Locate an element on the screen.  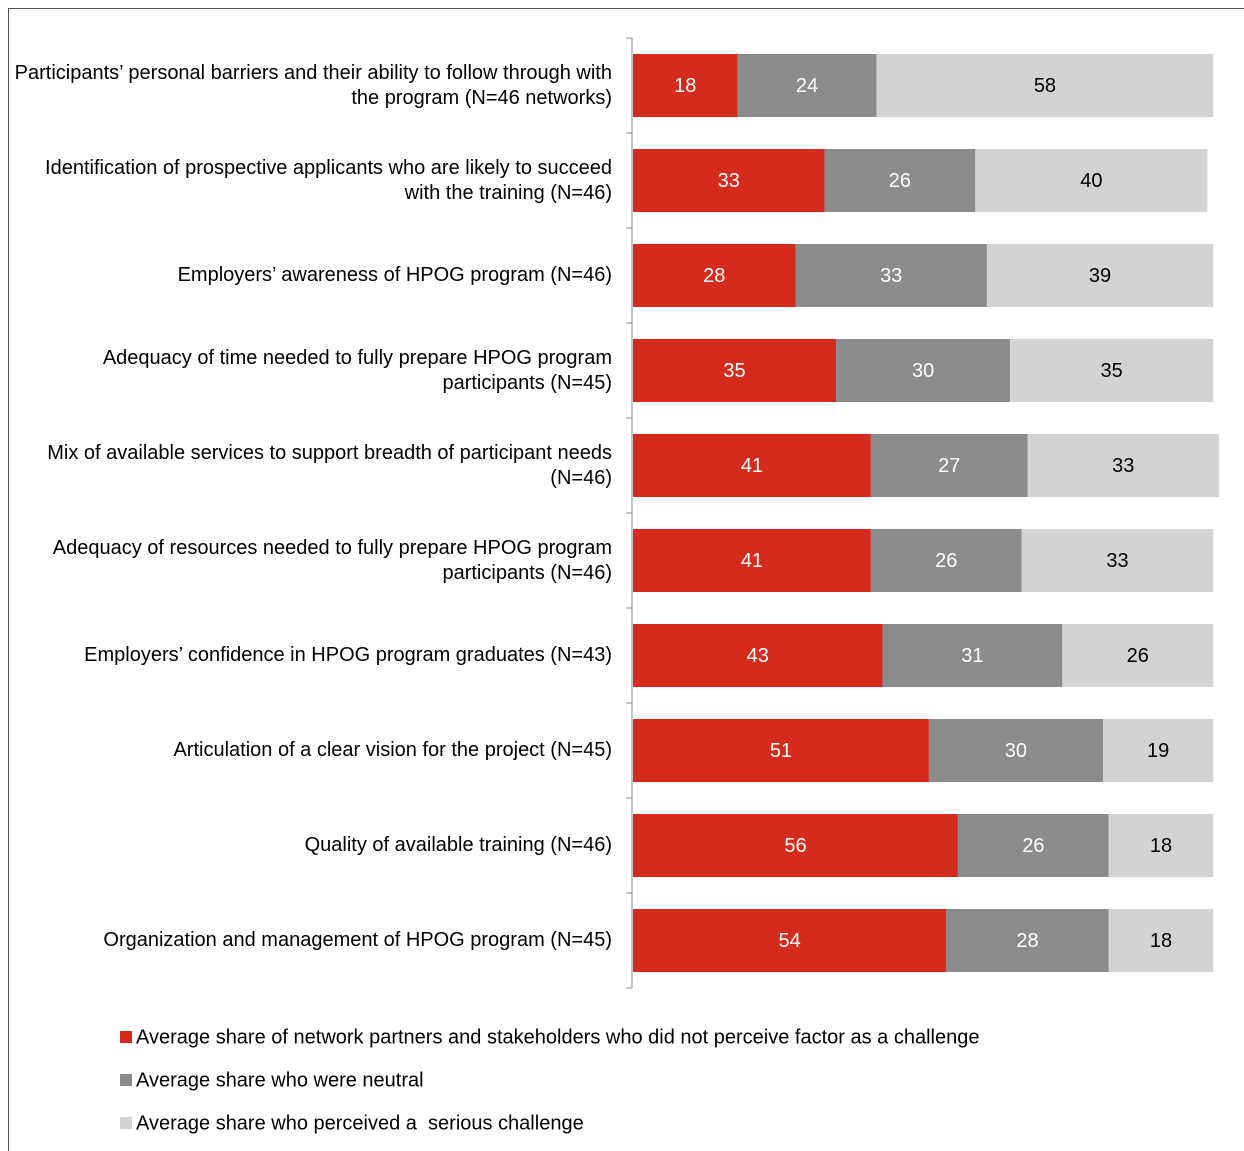
data-label: 27 is located at coordinates (949, 466).